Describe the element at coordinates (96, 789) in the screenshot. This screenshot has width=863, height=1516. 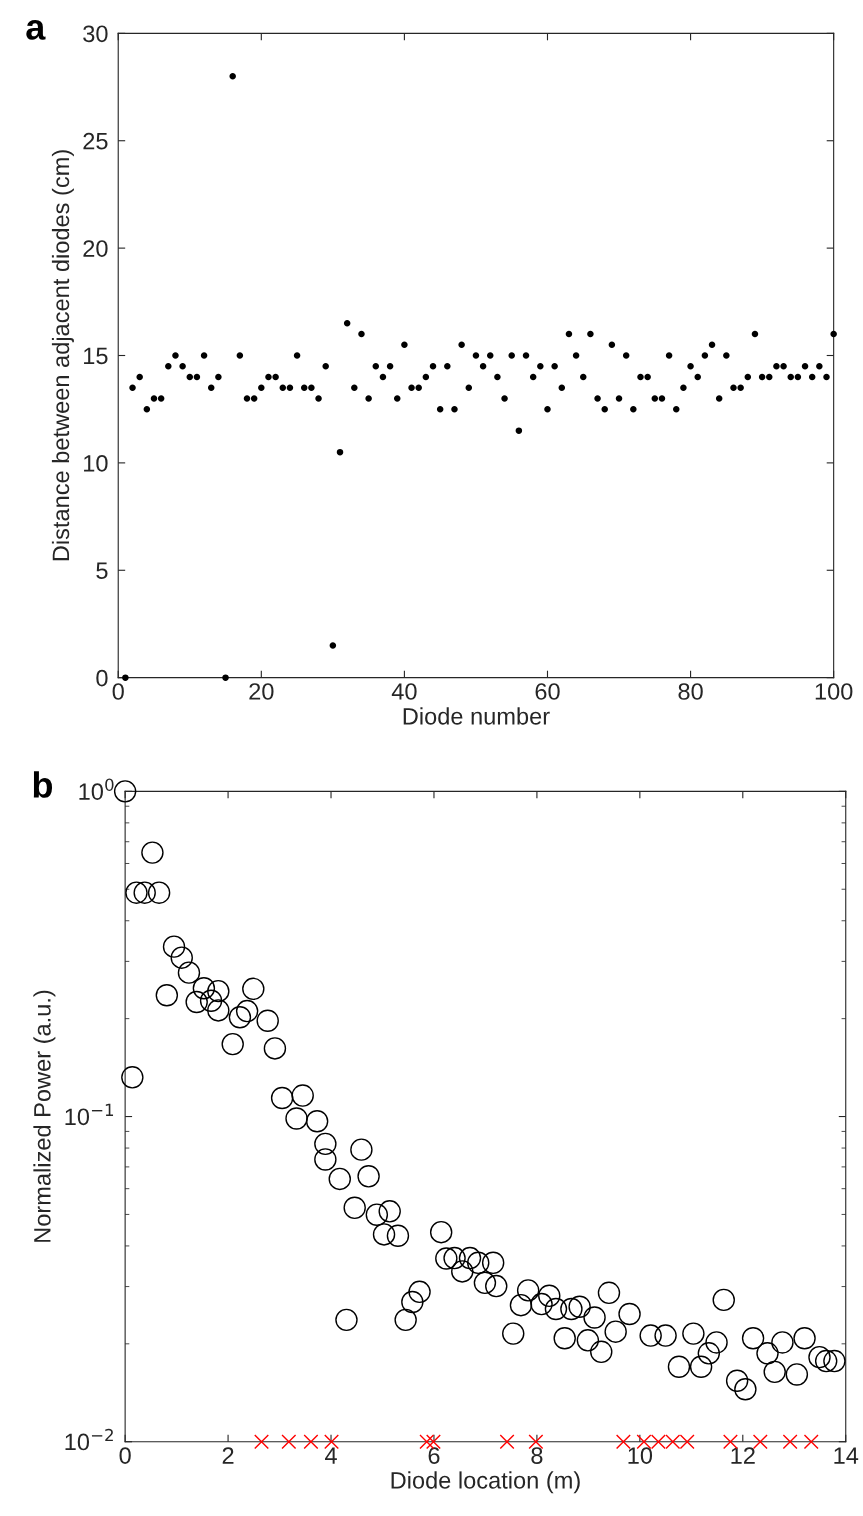
I see `y-tick-label: 10$^{0}$` at that location.